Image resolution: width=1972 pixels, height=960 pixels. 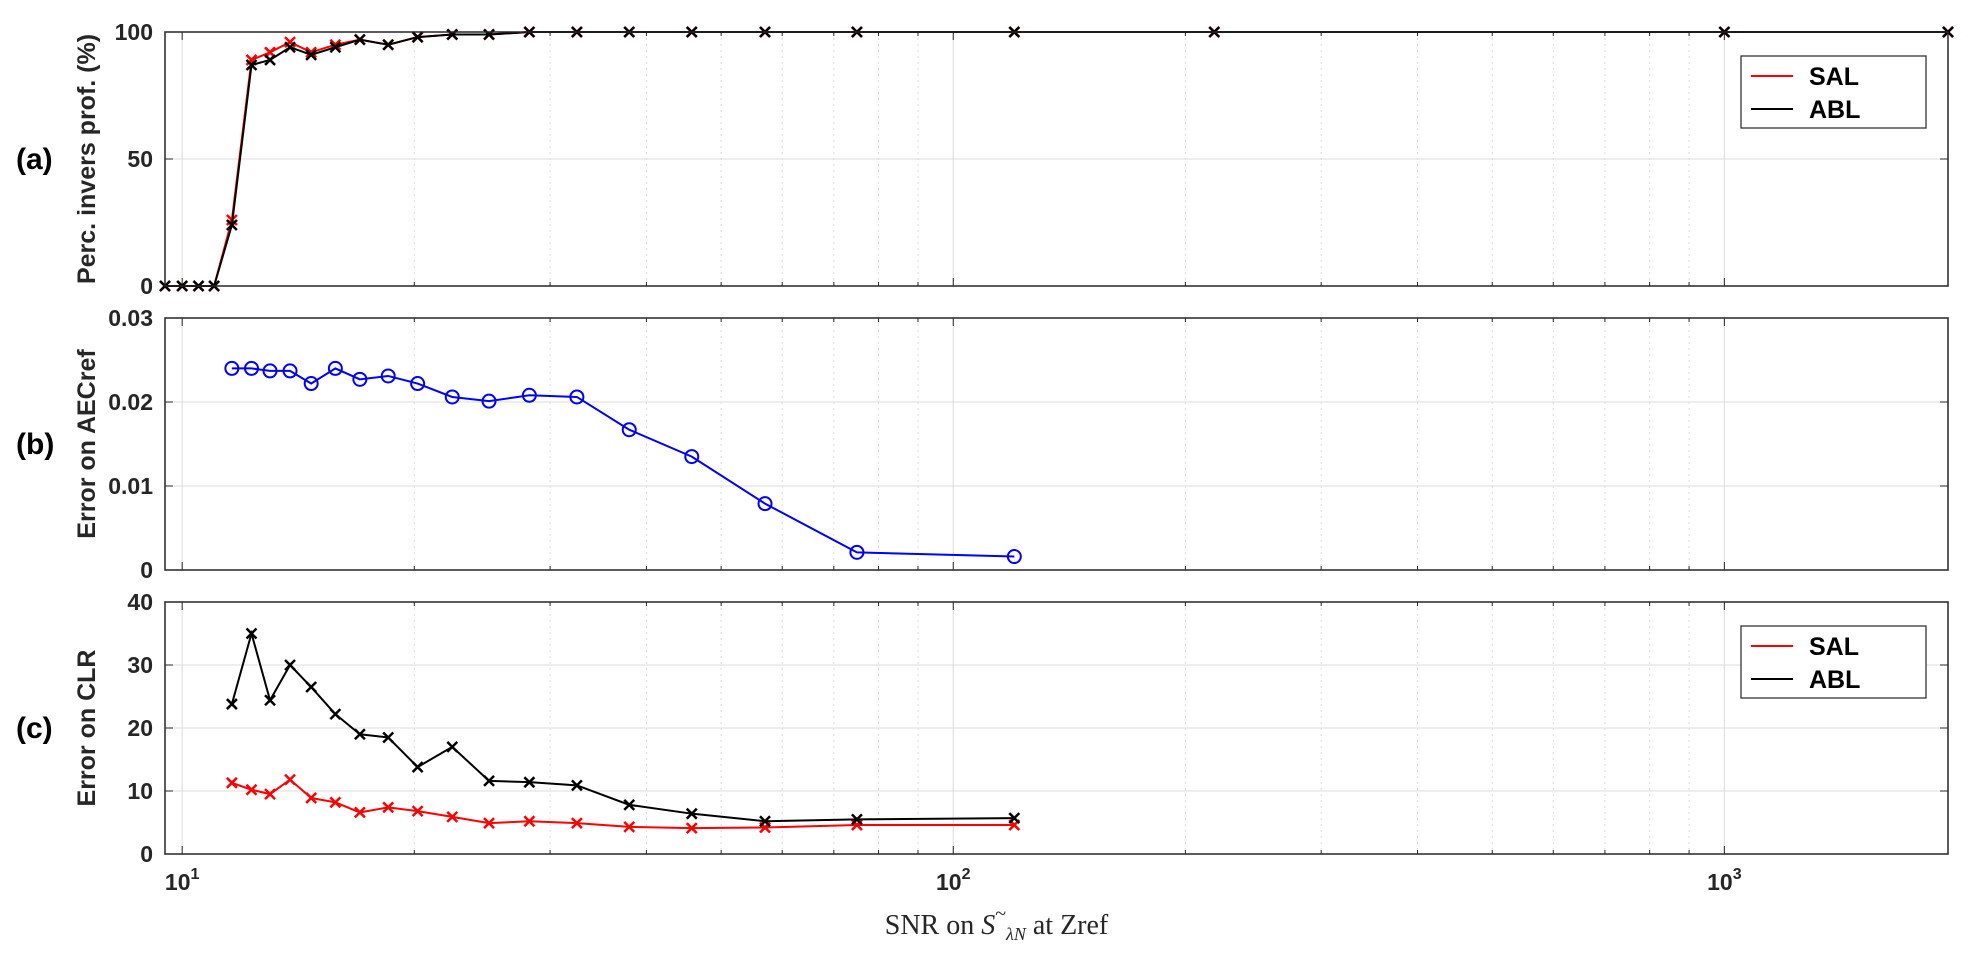 What do you see at coordinates (140, 602) in the screenshot?
I see `y-tick-label: 40` at bounding box center [140, 602].